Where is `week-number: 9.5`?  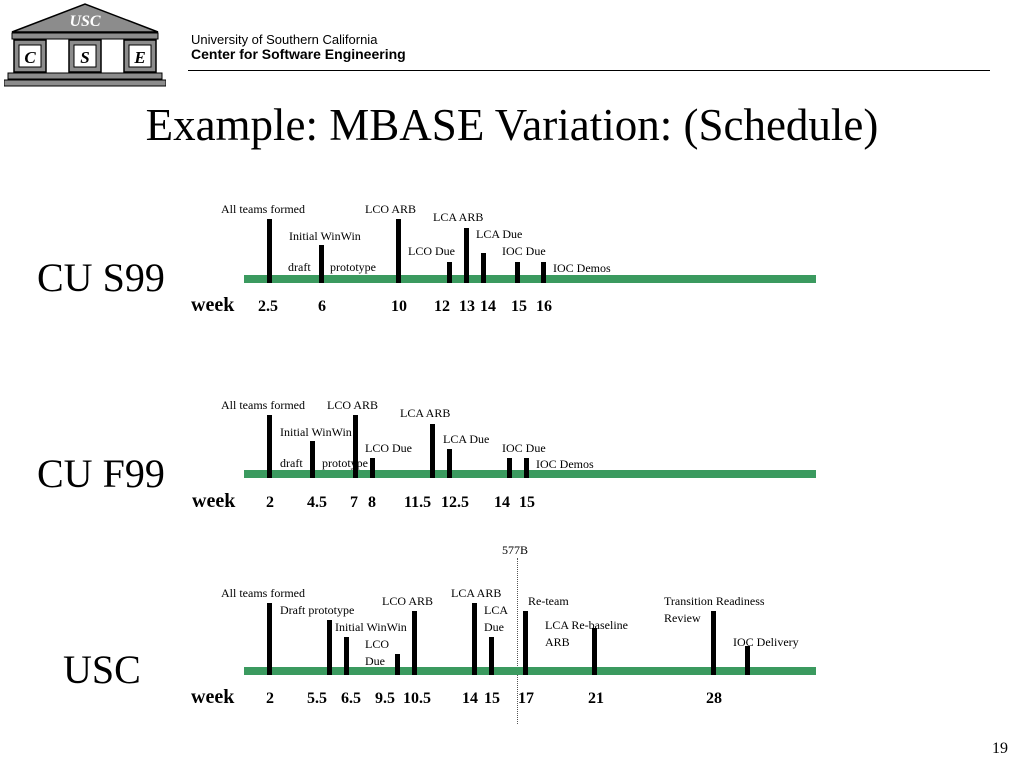 week-number: 9.5 is located at coordinates (385, 698).